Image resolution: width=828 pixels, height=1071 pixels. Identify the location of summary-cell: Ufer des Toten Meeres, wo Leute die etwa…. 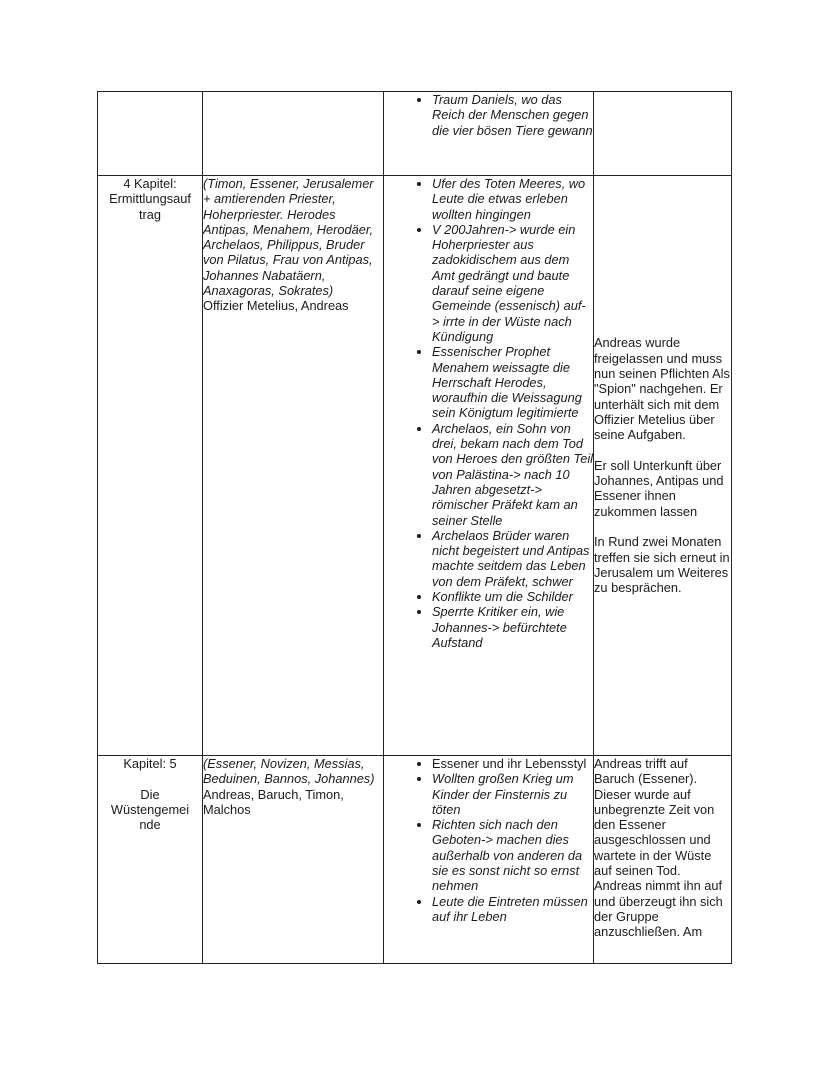
(488, 465).